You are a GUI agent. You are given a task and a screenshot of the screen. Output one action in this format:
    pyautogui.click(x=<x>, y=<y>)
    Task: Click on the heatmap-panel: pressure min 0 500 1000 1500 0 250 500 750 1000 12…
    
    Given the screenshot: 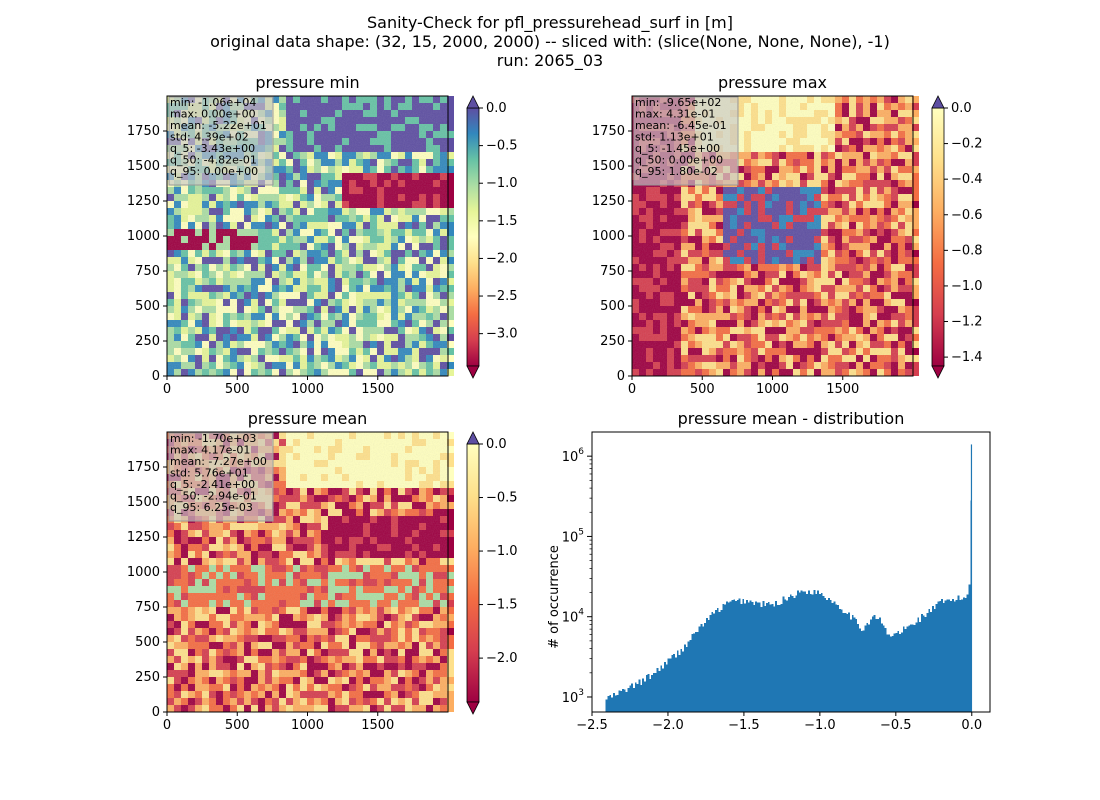 What is the action you would take?
    pyautogui.click(x=322, y=235)
    